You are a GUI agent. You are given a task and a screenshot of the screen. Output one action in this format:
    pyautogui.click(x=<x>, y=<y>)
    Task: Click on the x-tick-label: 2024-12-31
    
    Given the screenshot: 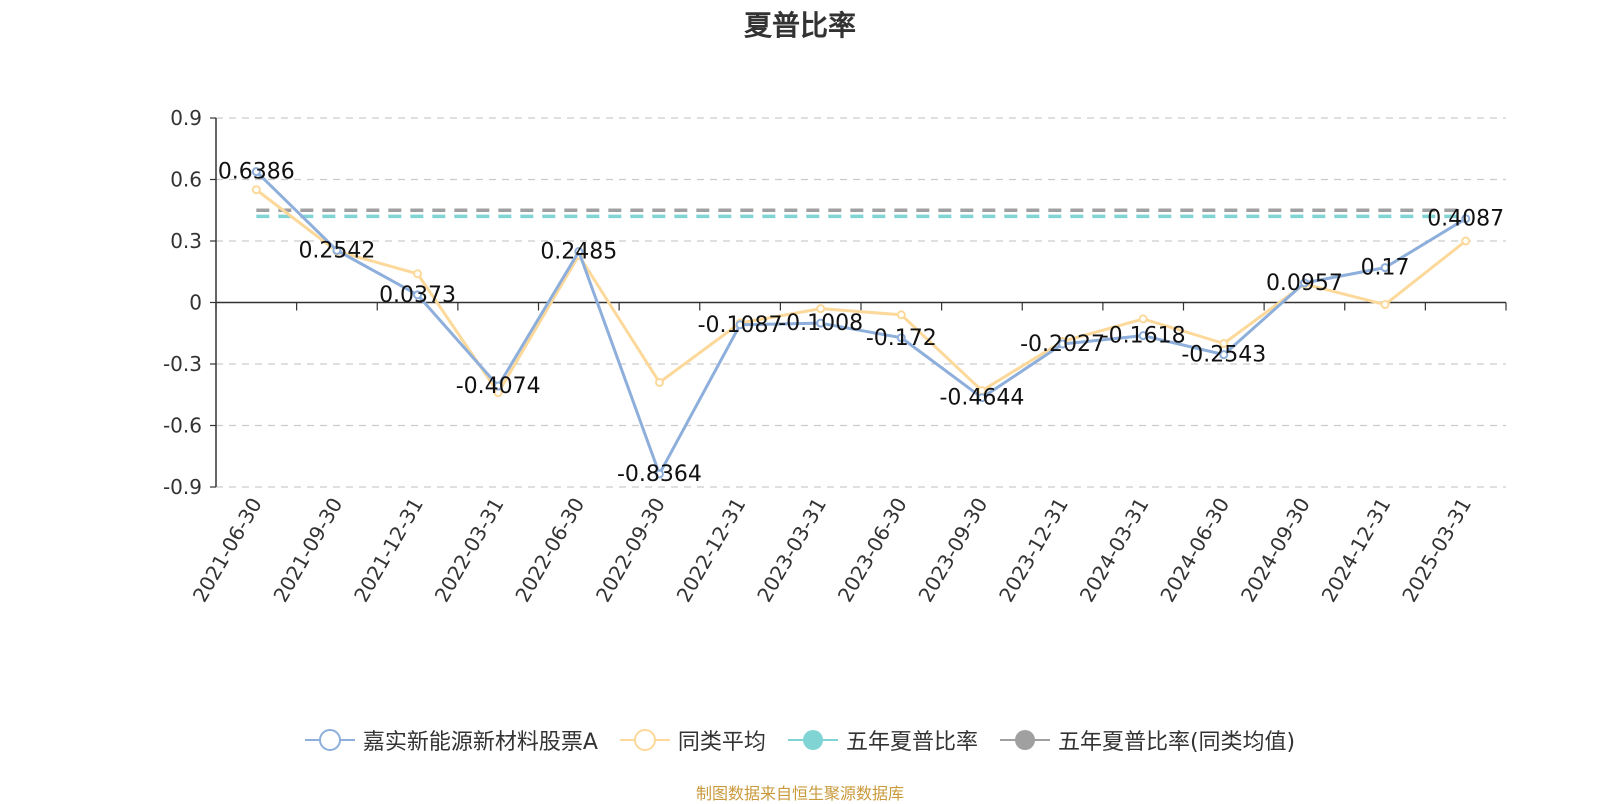 What is the action you would take?
    pyautogui.click(x=1355, y=550)
    